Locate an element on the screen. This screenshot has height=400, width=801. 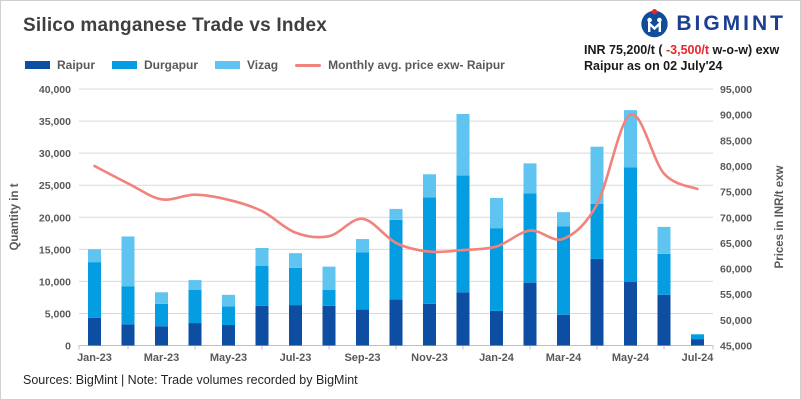
right-axis-tick-label: 65,000 is located at coordinates (736, 244).